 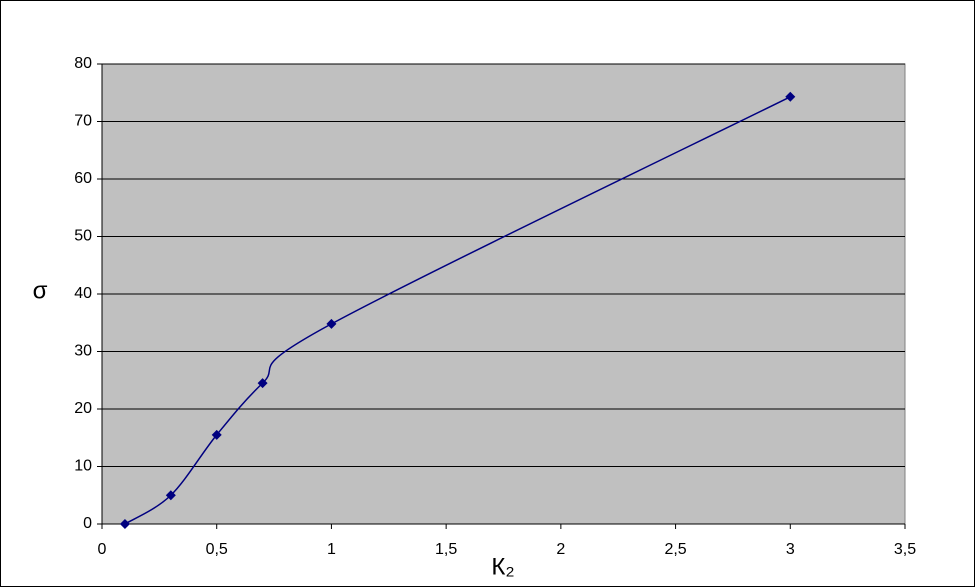 I want to click on y-tick-label: 30, so click(x=83, y=351).